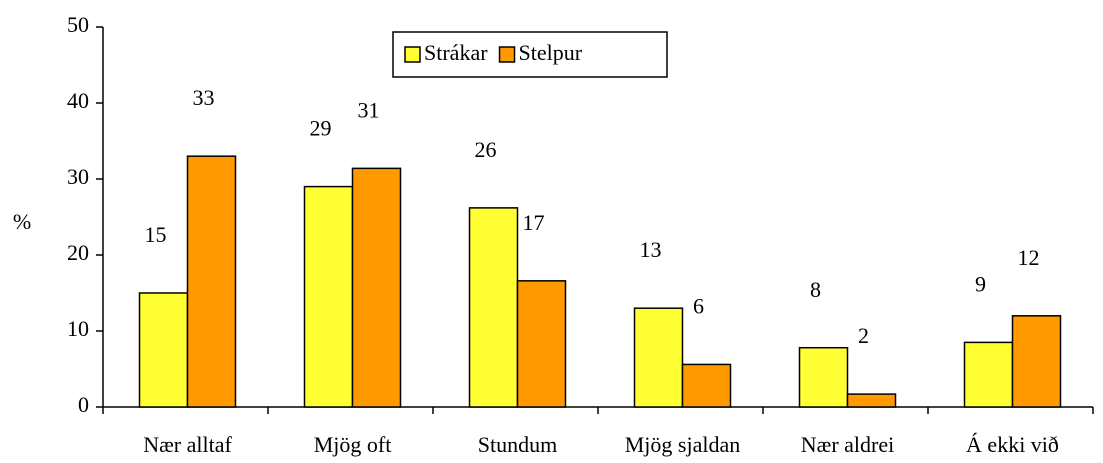  Describe the element at coordinates (863, 335) in the screenshot. I see `value-label: 2` at that location.